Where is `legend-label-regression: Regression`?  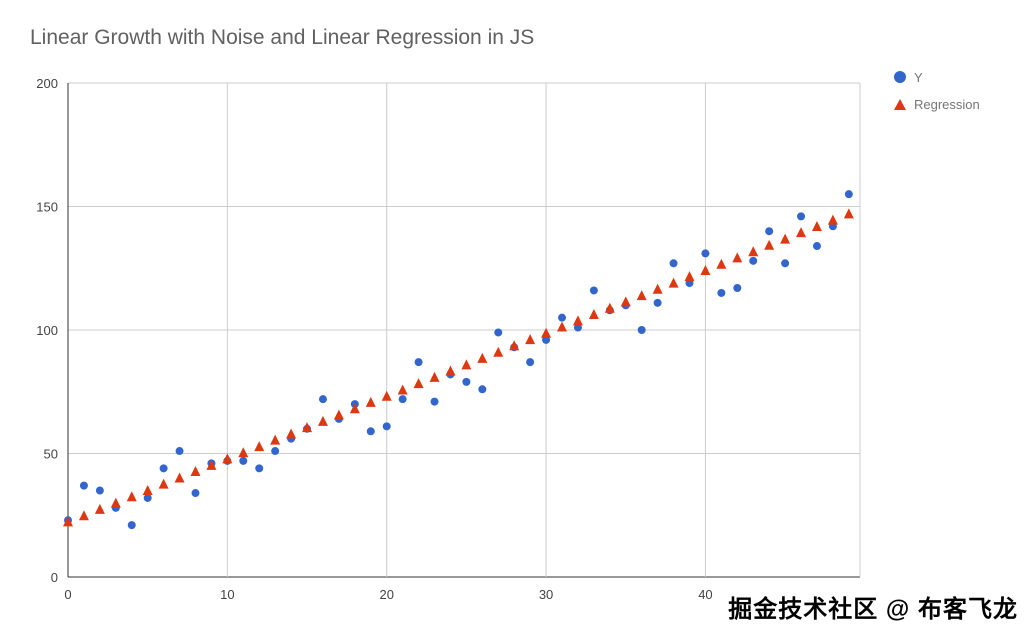 legend-label-regression: Regression is located at coordinates (947, 104).